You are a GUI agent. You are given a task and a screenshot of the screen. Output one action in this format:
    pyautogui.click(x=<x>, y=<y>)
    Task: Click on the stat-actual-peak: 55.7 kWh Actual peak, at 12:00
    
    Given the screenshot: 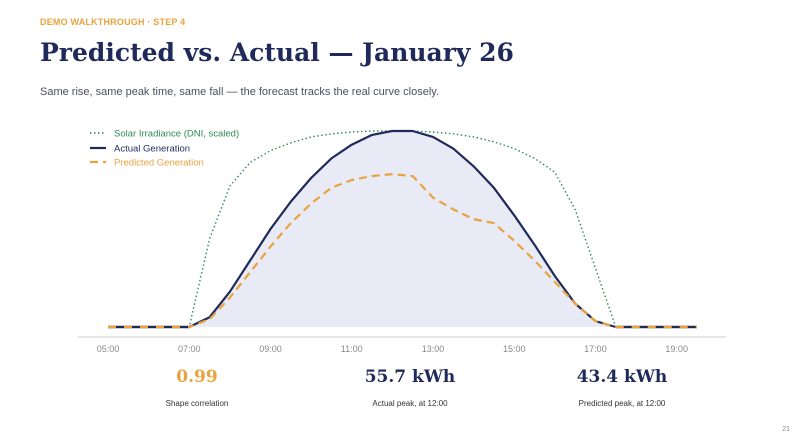 What is the action you would take?
    pyautogui.click(x=410, y=387)
    